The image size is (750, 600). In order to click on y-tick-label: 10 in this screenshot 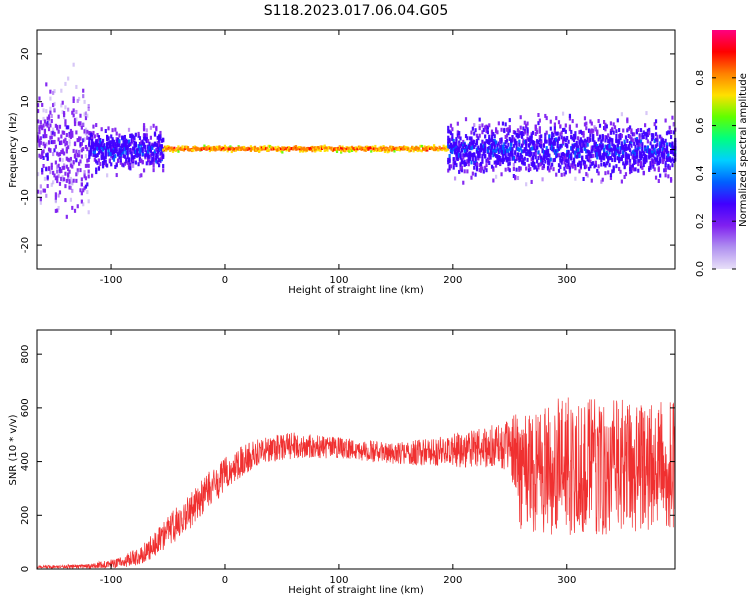, I will do `click(25, 101)`.